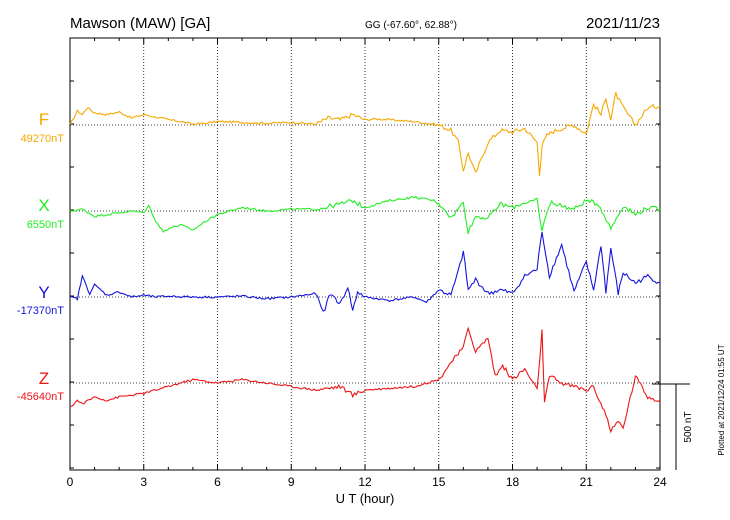 This screenshot has width=730, height=520. What do you see at coordinates (513, 482) in the screenshot?
I see `x-tick-label-18: 18` at bounding box center [513, 482].